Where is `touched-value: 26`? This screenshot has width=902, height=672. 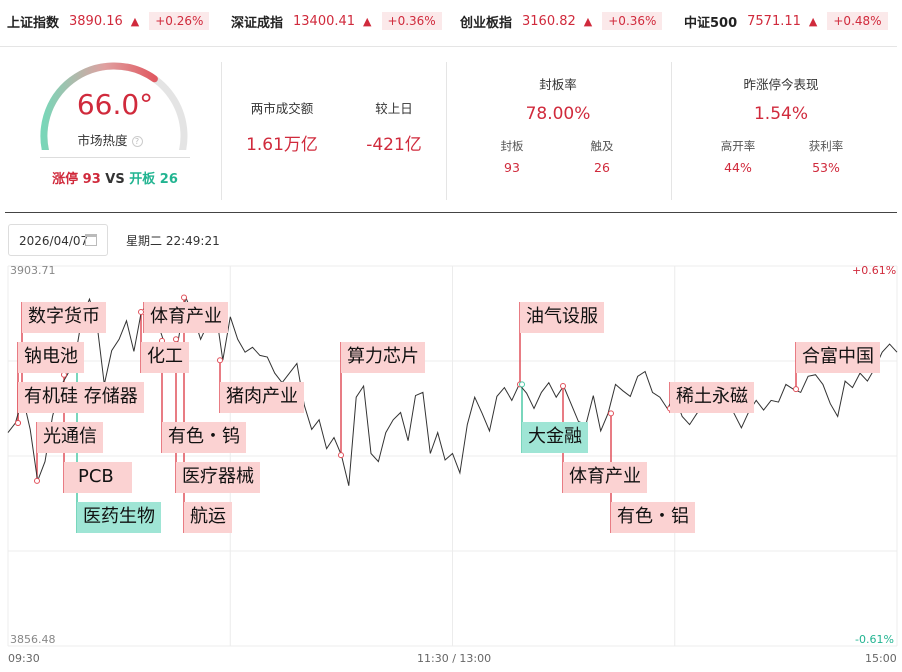 touched-value: 26 is located at coordinates (602, 167).